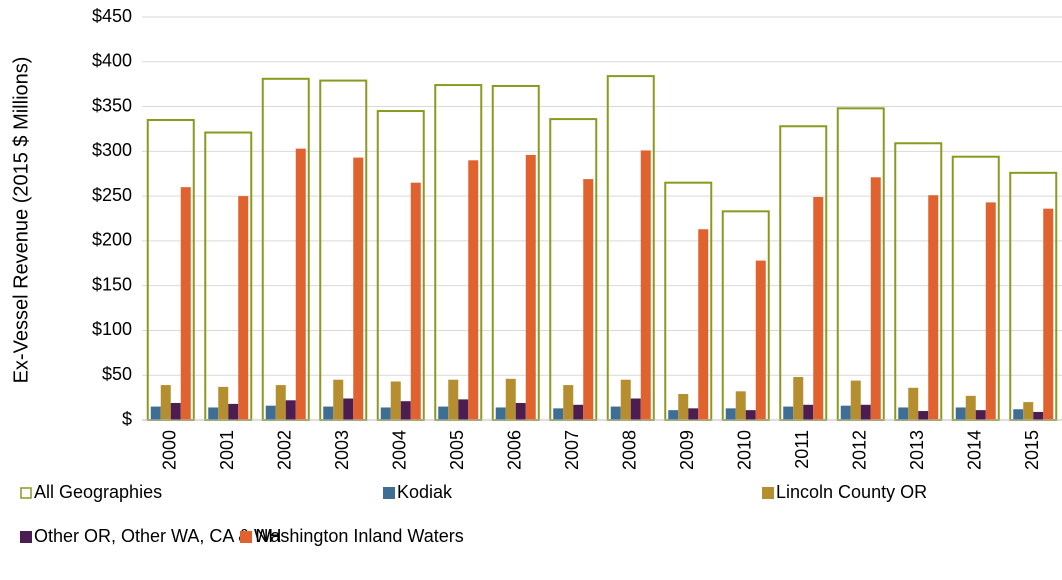  What do you see at coordinates (975, 450) in the screenshot?
I see `x-tick-label: 2014` at bounding box center [975, 450].